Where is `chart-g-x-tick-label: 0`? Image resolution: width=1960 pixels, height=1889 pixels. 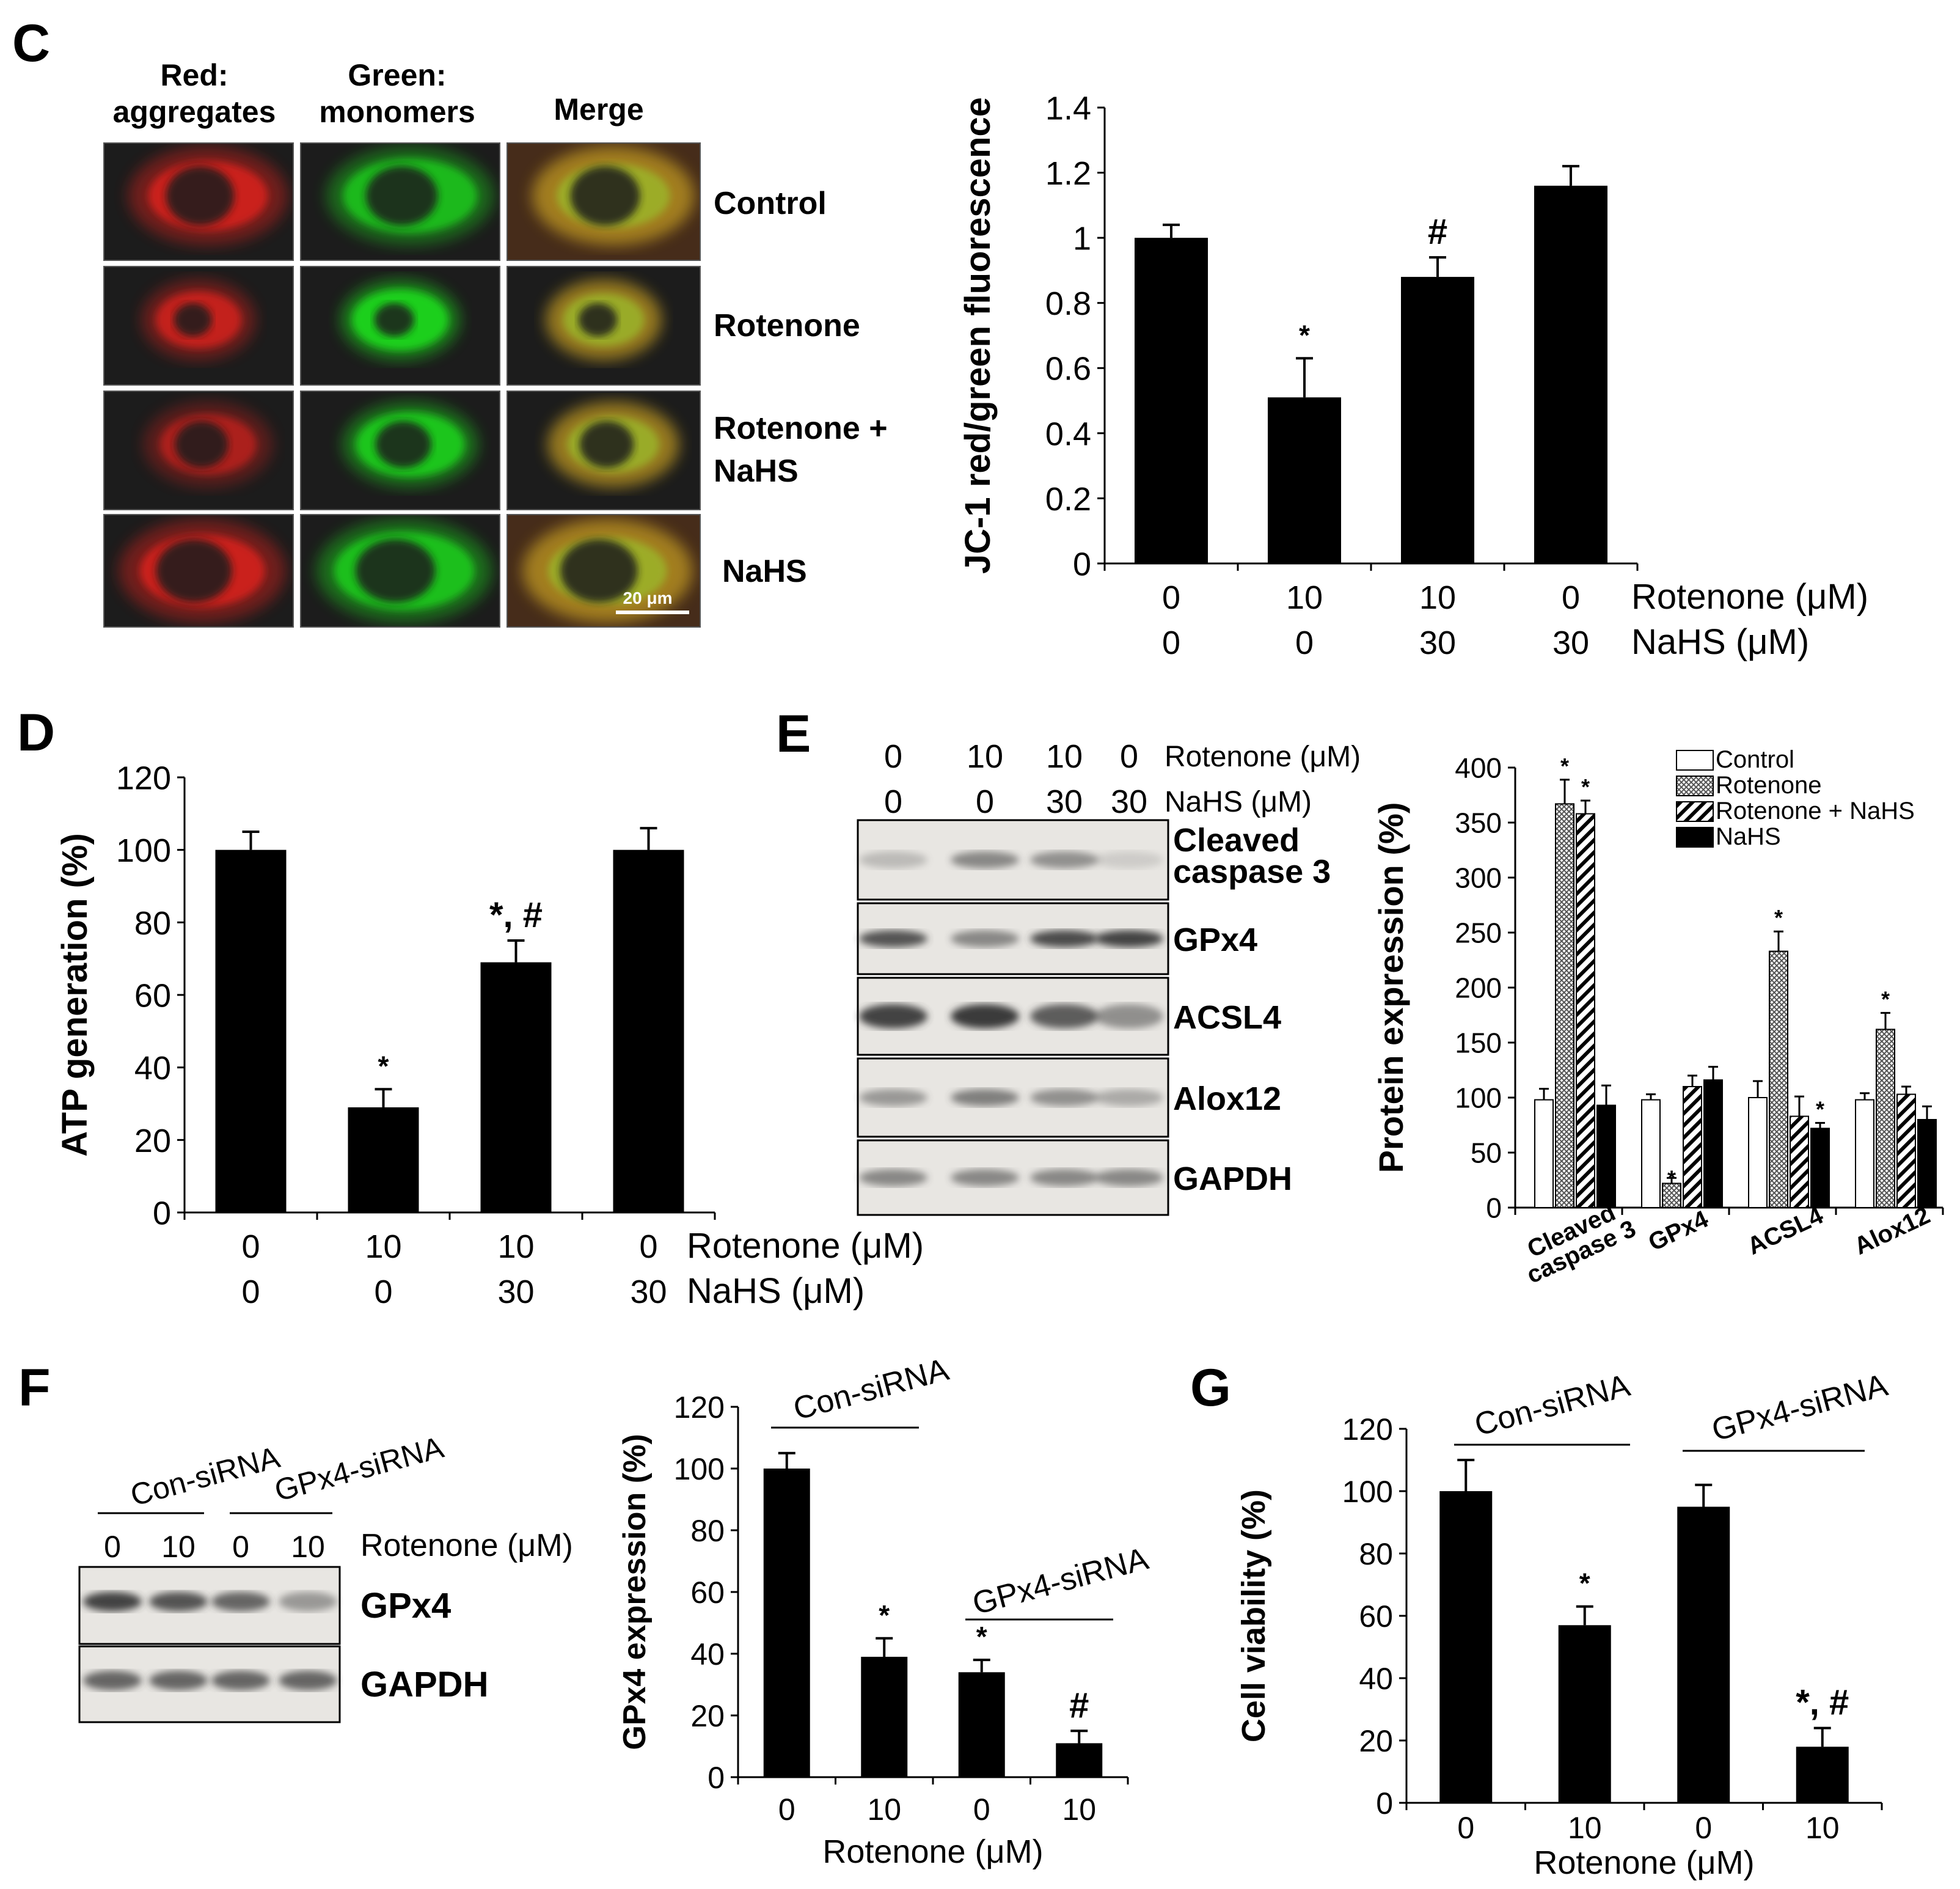 chart-g-x-tick-label: 0 is located at coordinates (1465, 1828).